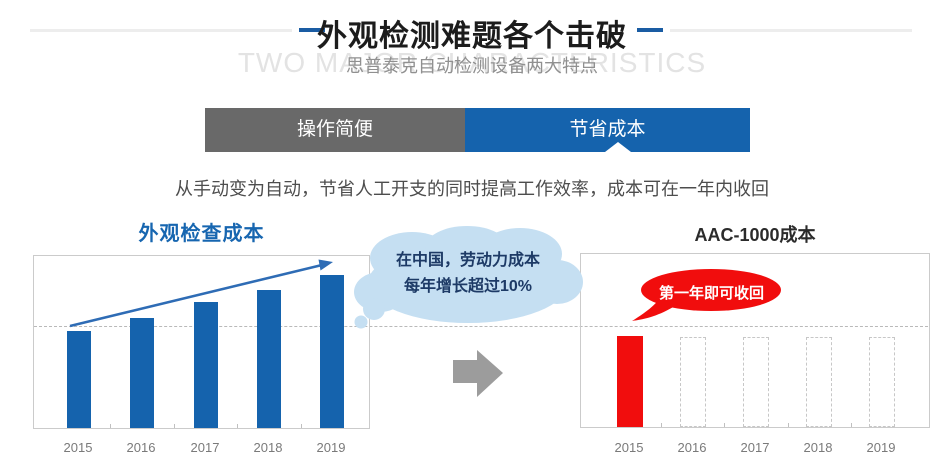 The height and width of the screenshot is (467, 944). What do you see at coordinates (650, 30) in the screenshot?
I see `title-dash-right` at bounding box center [650, 30].